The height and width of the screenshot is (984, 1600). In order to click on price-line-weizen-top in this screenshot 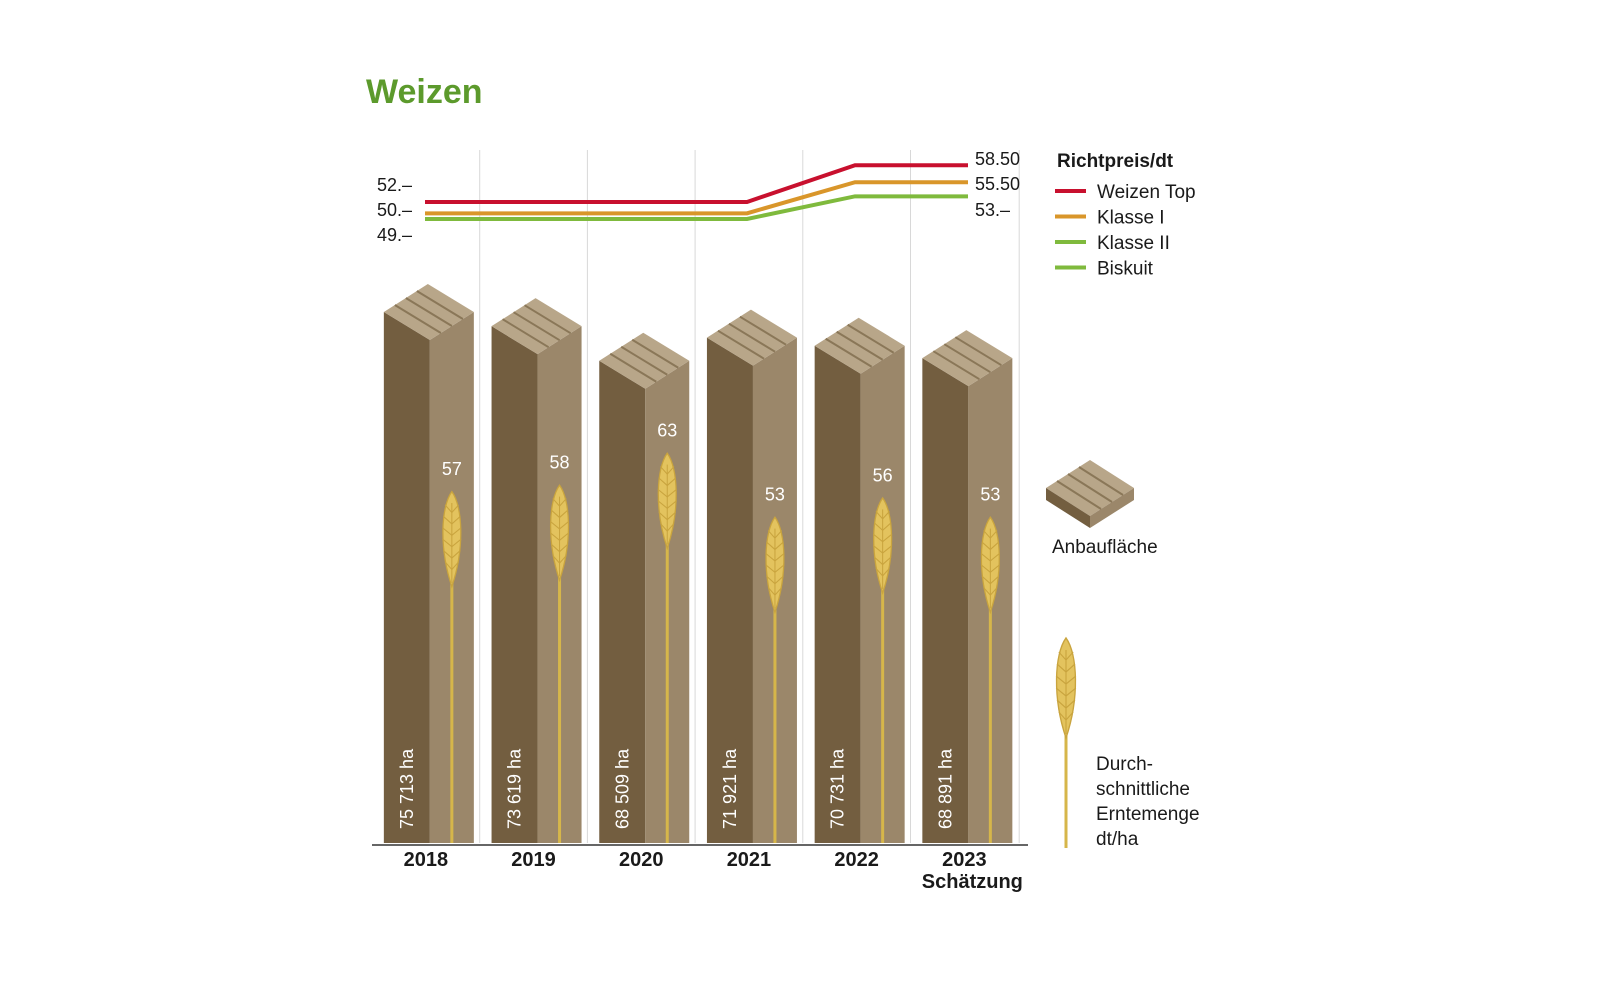, I will do `click(696, 183)`.